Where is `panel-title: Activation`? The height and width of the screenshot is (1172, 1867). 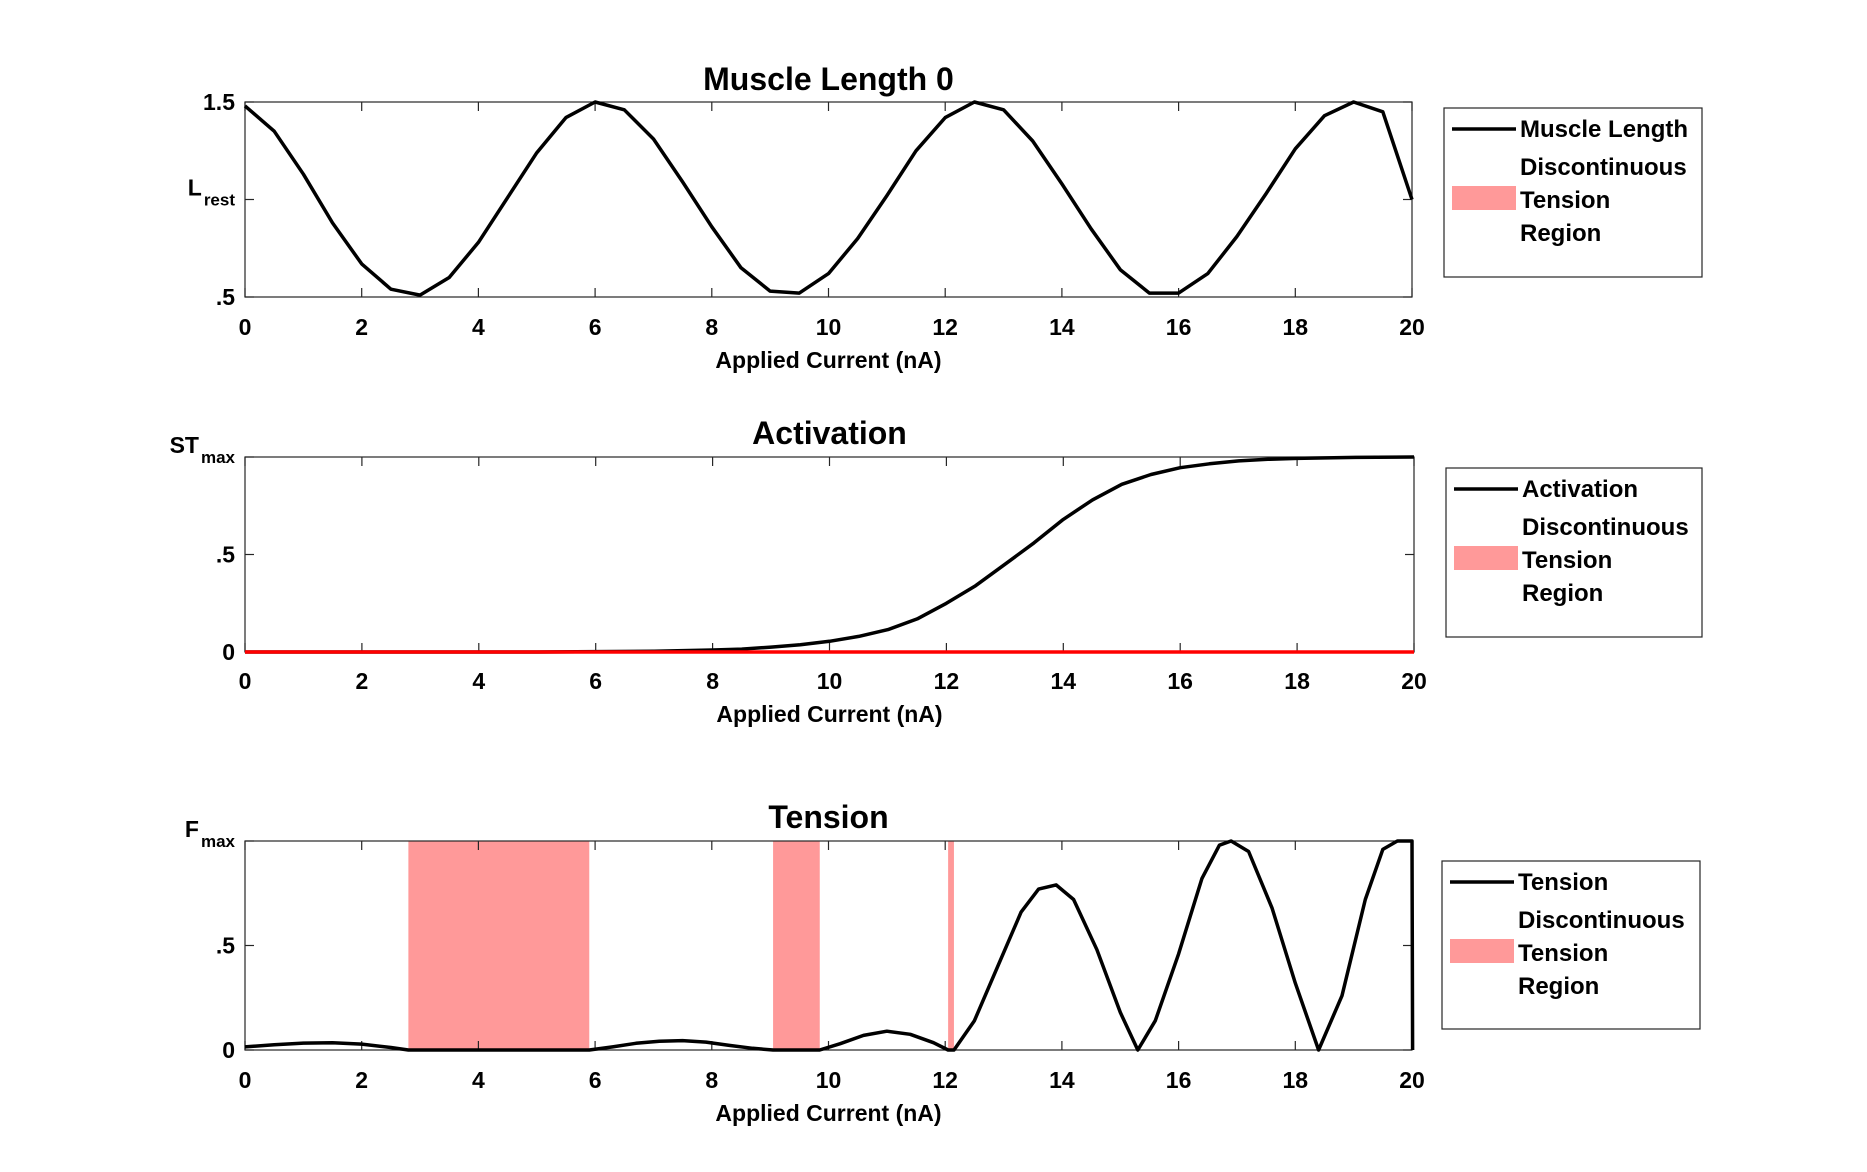 panel-title: Activation is located at coordinates (829, 433).